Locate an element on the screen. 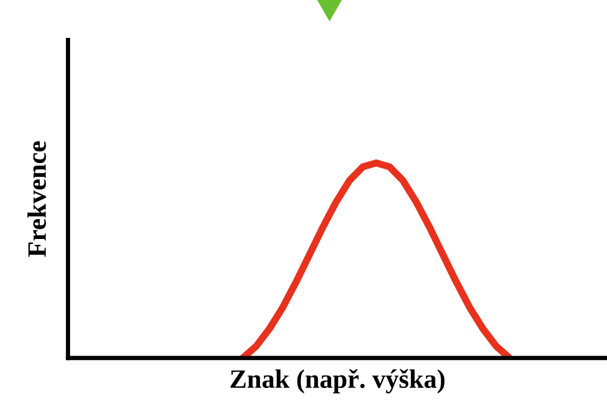  y-axis-title: Frekvence is located at coordinates (36, 199).